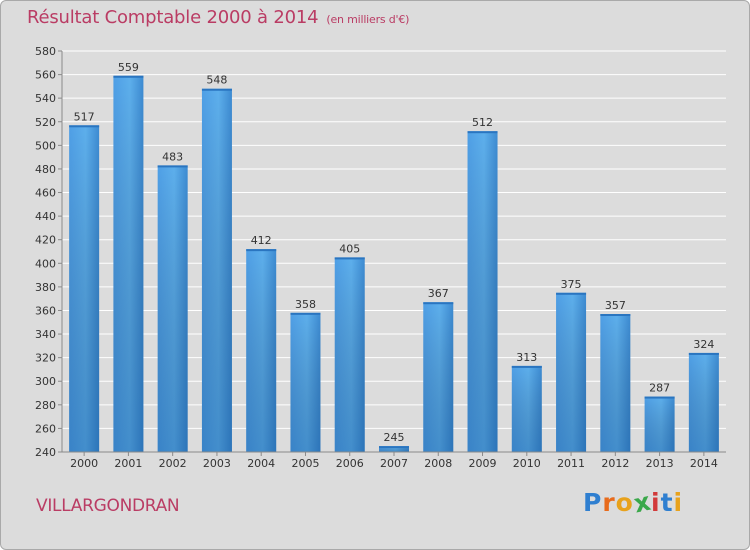 The width and height of the screenshot is (750, 550). Describe the element at coordinates (349, 248) in the screenshot. I see `data-label-2006: 405` at that location.